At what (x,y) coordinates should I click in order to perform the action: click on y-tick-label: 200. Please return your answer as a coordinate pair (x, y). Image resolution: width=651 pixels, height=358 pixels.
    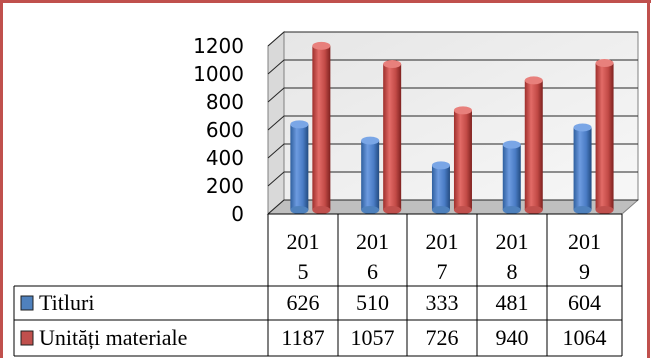
    Looking at the image, I should click on (225, 186).